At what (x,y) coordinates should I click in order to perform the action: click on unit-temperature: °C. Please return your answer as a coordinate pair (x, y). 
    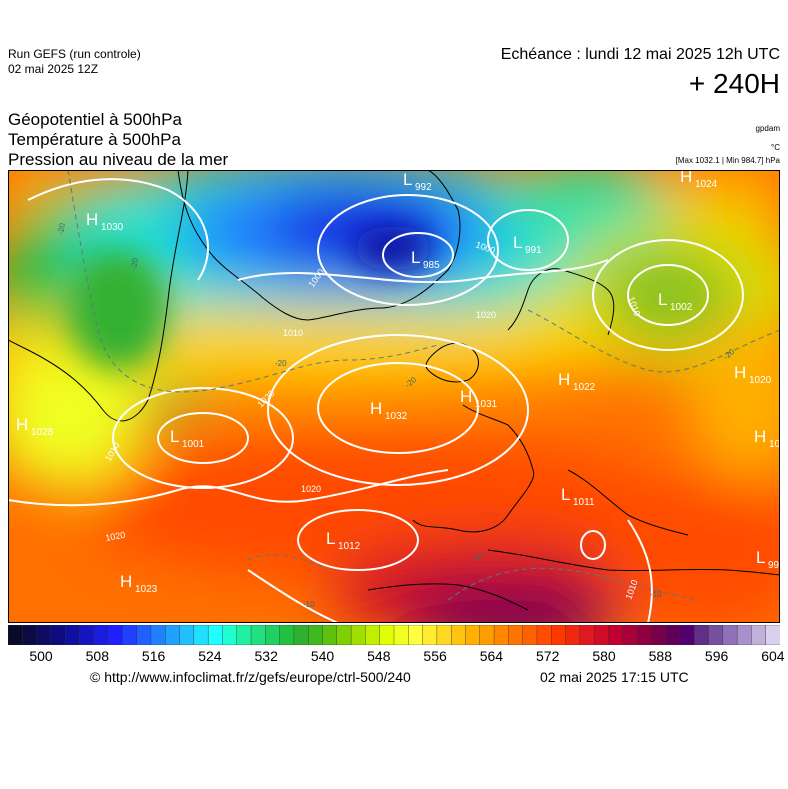
    Looking at the image, I should click on (775, 147).